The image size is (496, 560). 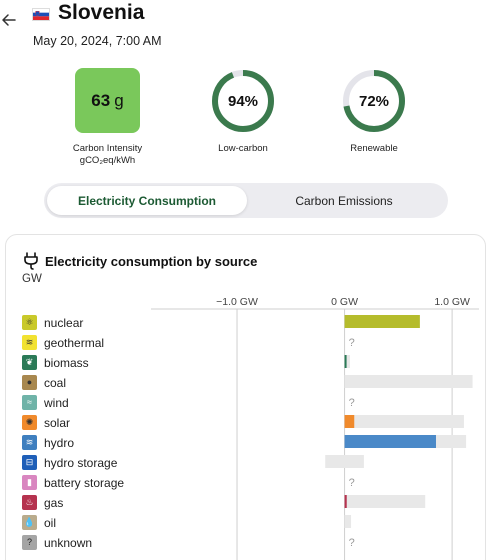 I want to click on low-carbon-label: Low-carbon, so click(x=243, y=148).